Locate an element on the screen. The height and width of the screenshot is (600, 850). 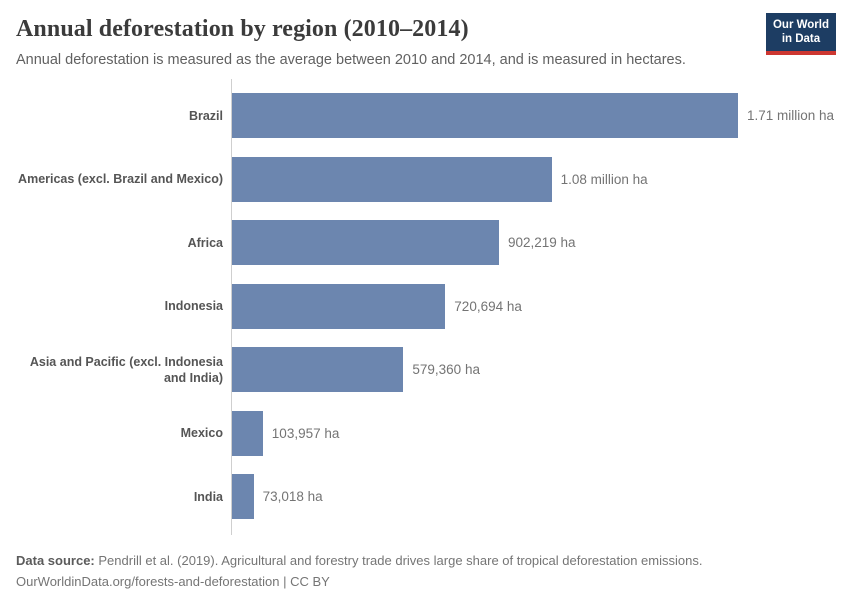
y-axis-line is located at coordinates (231, 307).